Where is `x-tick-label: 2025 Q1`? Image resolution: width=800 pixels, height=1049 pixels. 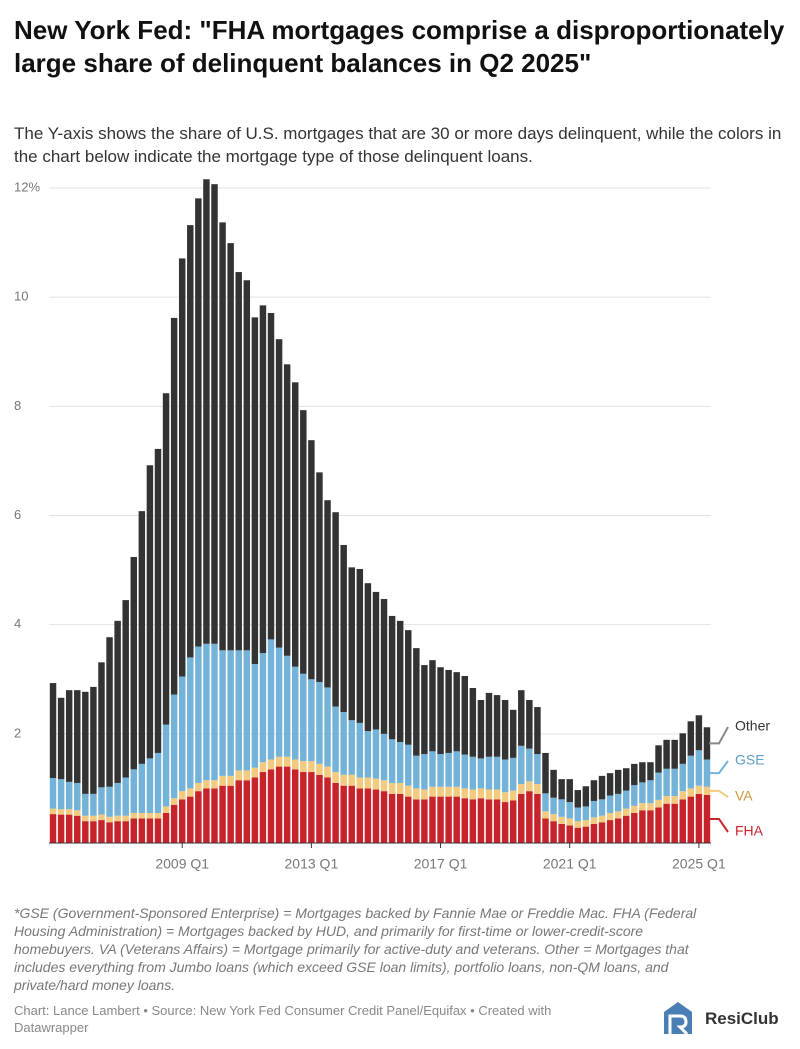
x-tick-label: 2025 Q1 is located at coordinates (699, 864).